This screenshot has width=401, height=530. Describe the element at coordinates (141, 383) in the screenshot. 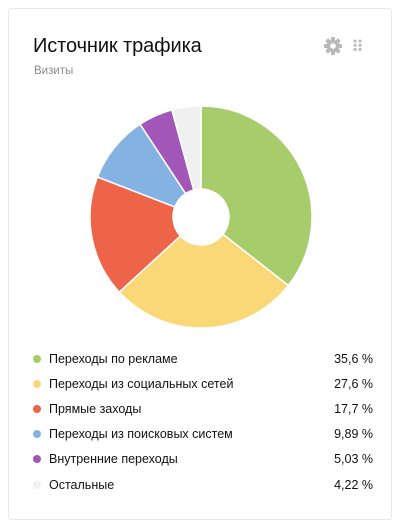

I see `legend-label: Переходы из социальных сетей` at that location.